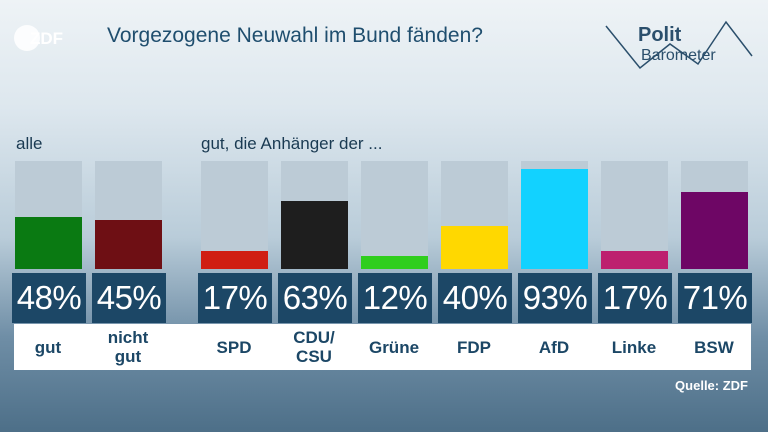  I want to click on zdf-logo: ZDF, so click(45, 38).